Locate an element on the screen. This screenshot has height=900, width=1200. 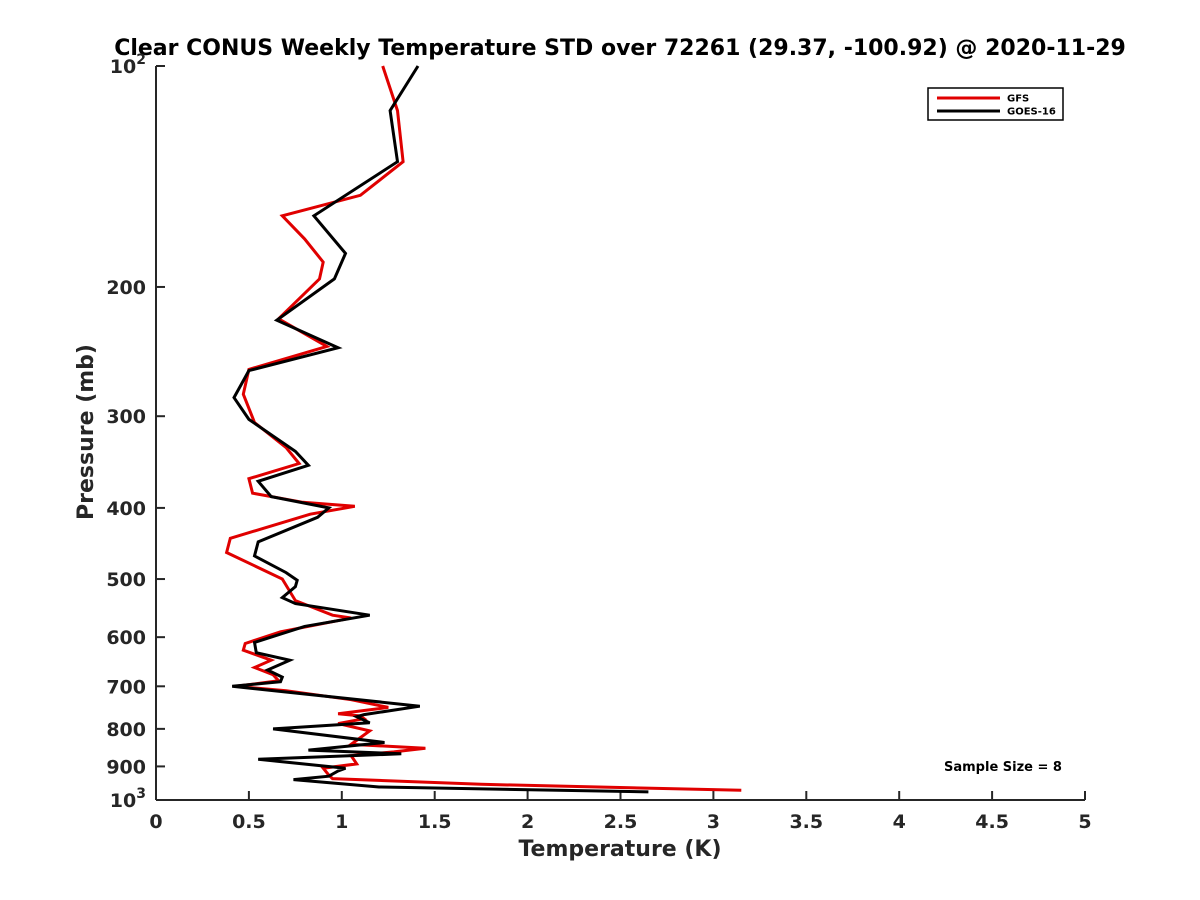
y-tick-label: 700 is located at coordinates (126, 687).